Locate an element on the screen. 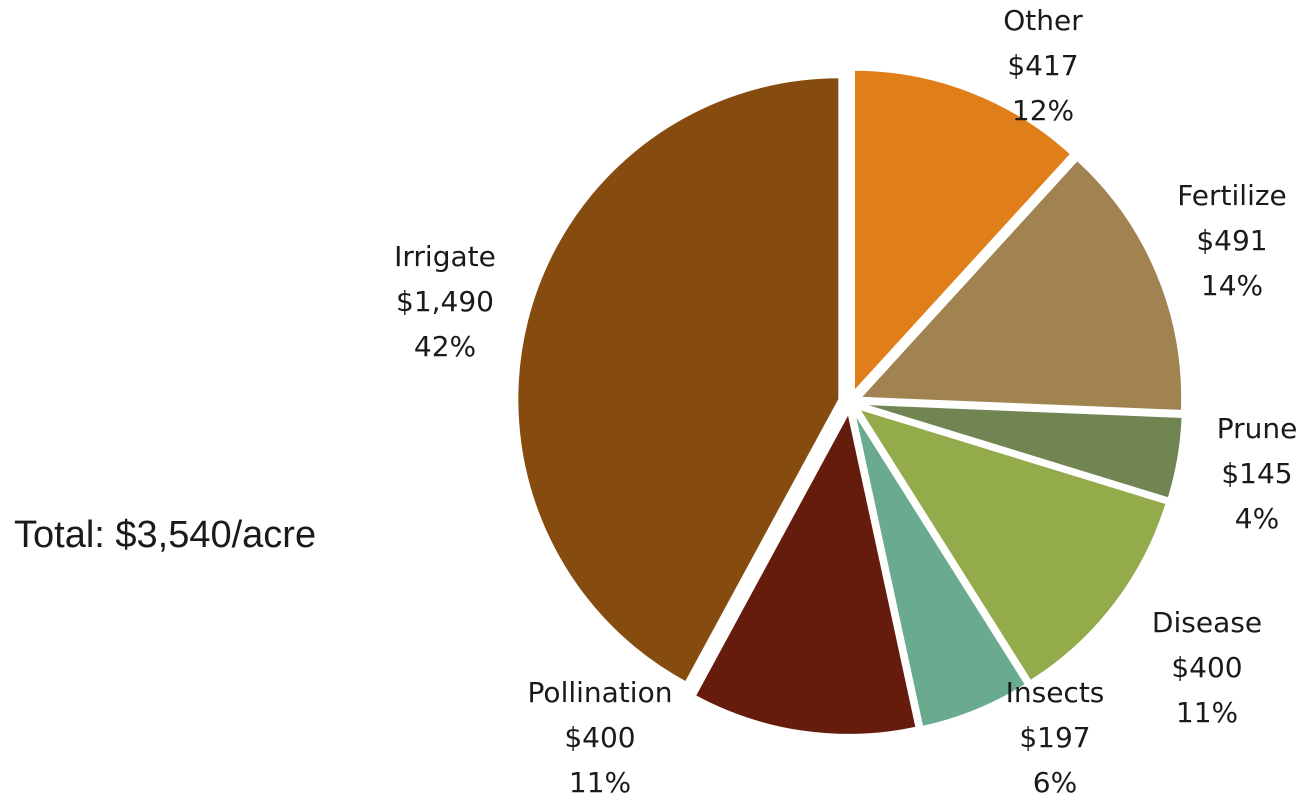 The height and width of the screenshot is (798, 1316). value-label: $1,490 is located at coordinates (445, 301).